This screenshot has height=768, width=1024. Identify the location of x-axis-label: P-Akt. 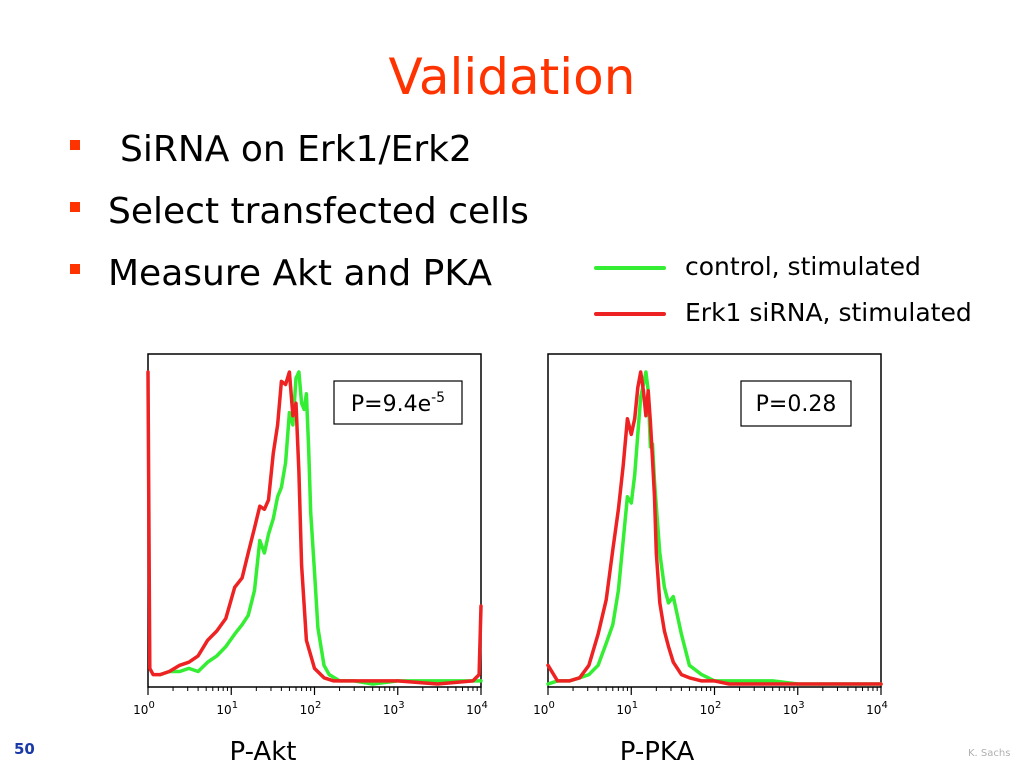
(263, 752).